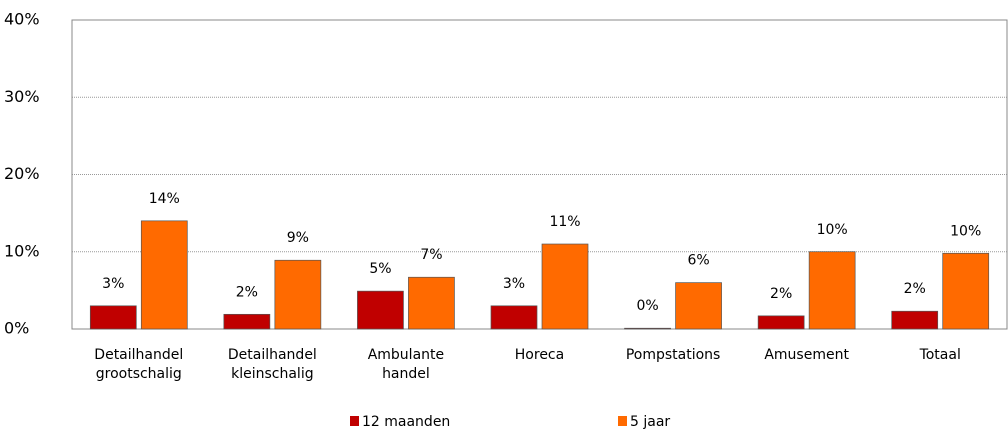 Image resolution: width=1008 pixels, height=434 pixels. I want to click on y-tick-label: 0%, so click(16, 328).